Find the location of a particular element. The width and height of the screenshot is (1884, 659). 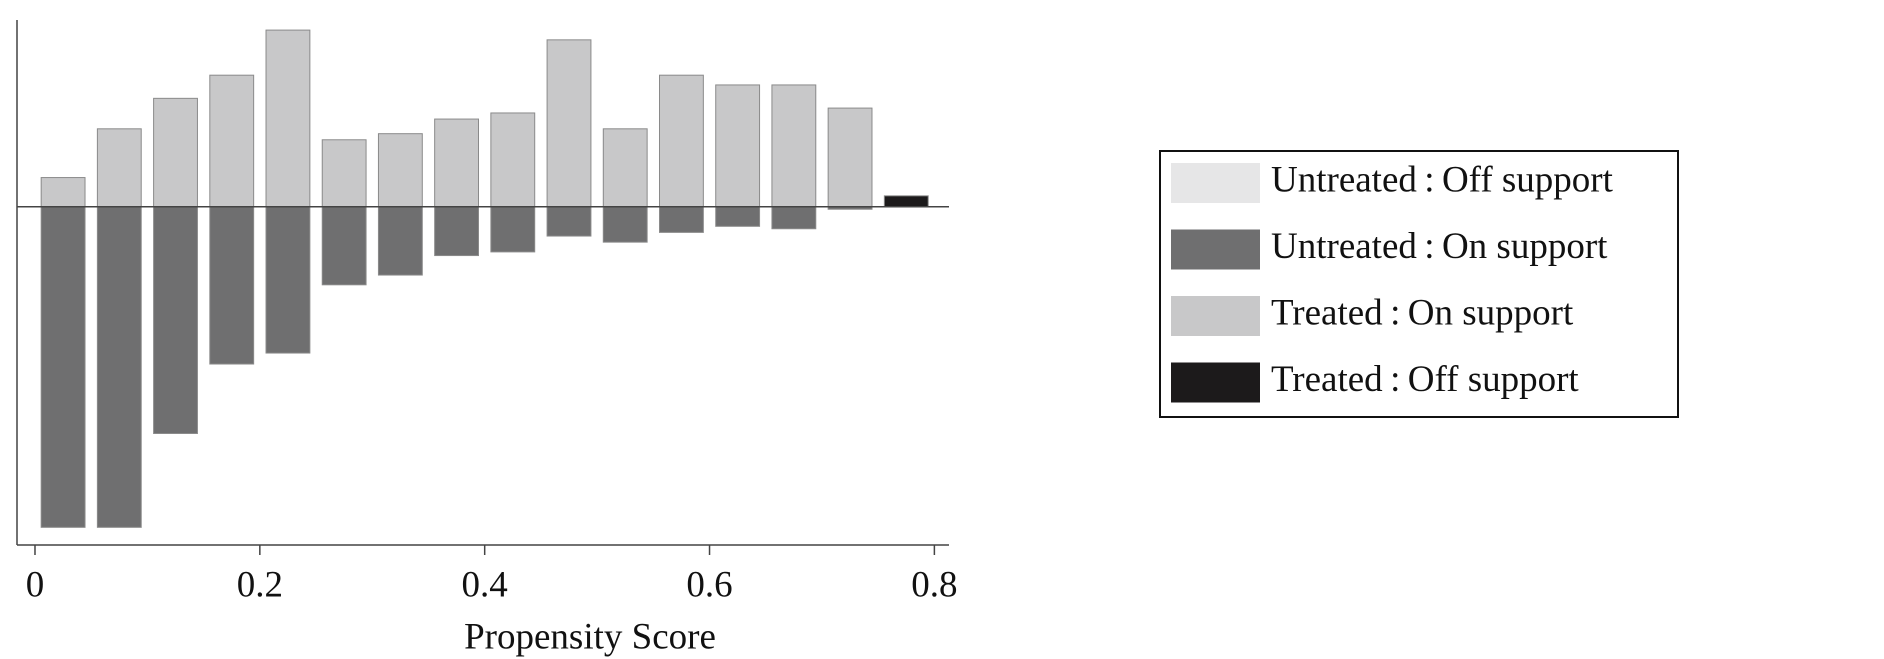

x-tick-label: 0.6 is located at coordinates (709, 584).